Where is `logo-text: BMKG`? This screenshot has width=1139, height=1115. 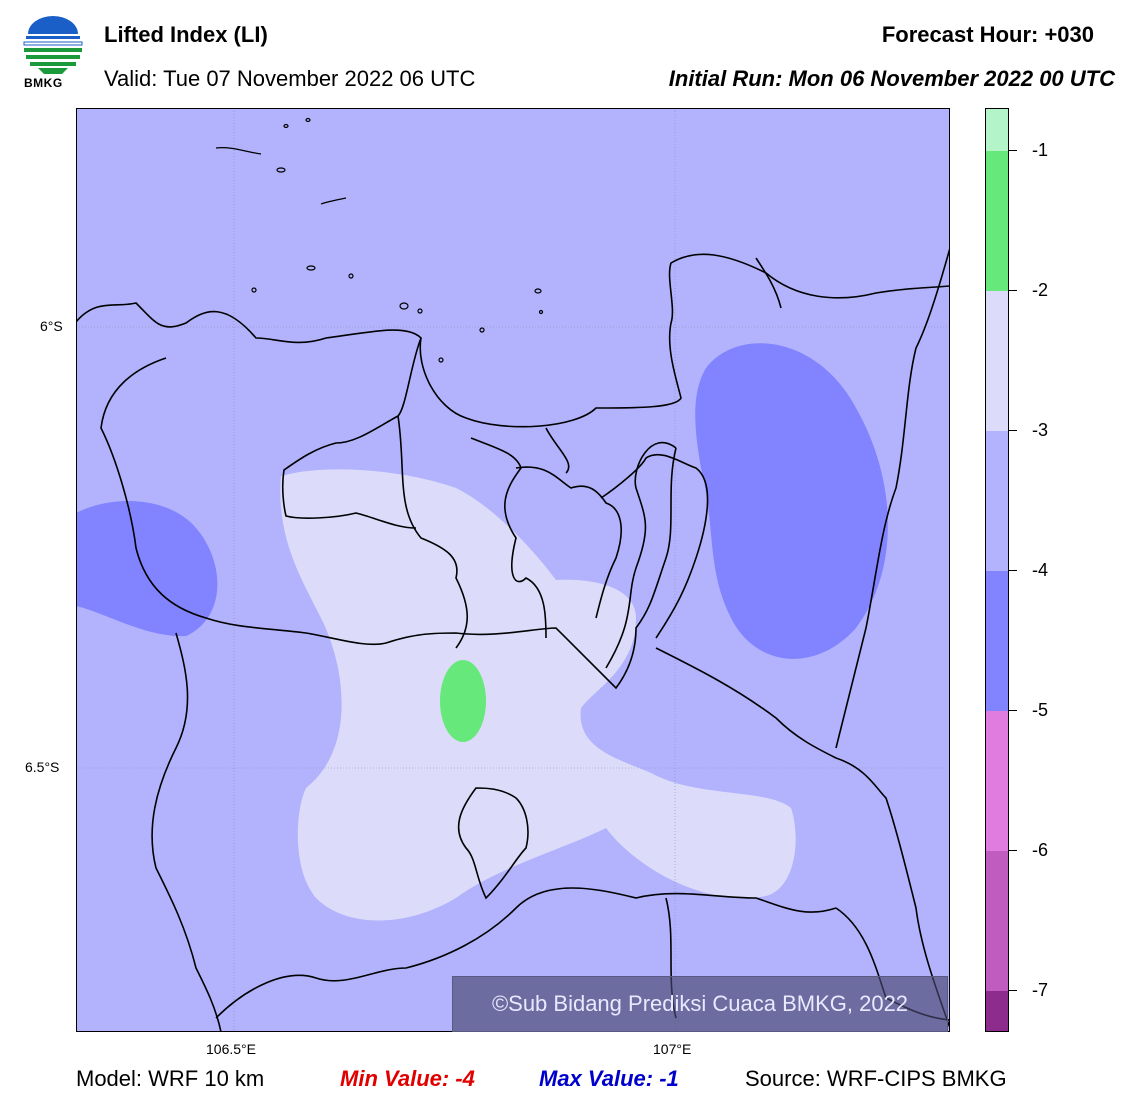
logo-text: BMKG is located at coordinates (43, 83).